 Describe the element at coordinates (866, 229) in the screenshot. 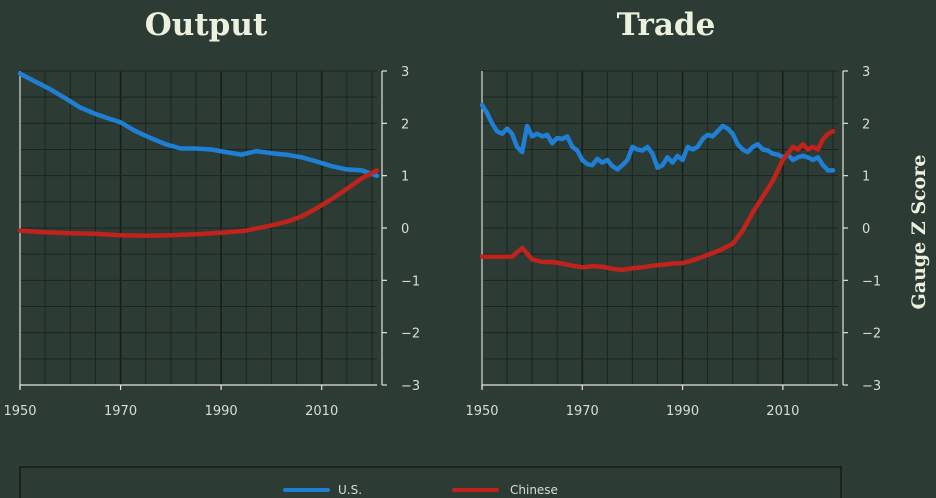

I see `trade-y-tick-0: 0` at that location.